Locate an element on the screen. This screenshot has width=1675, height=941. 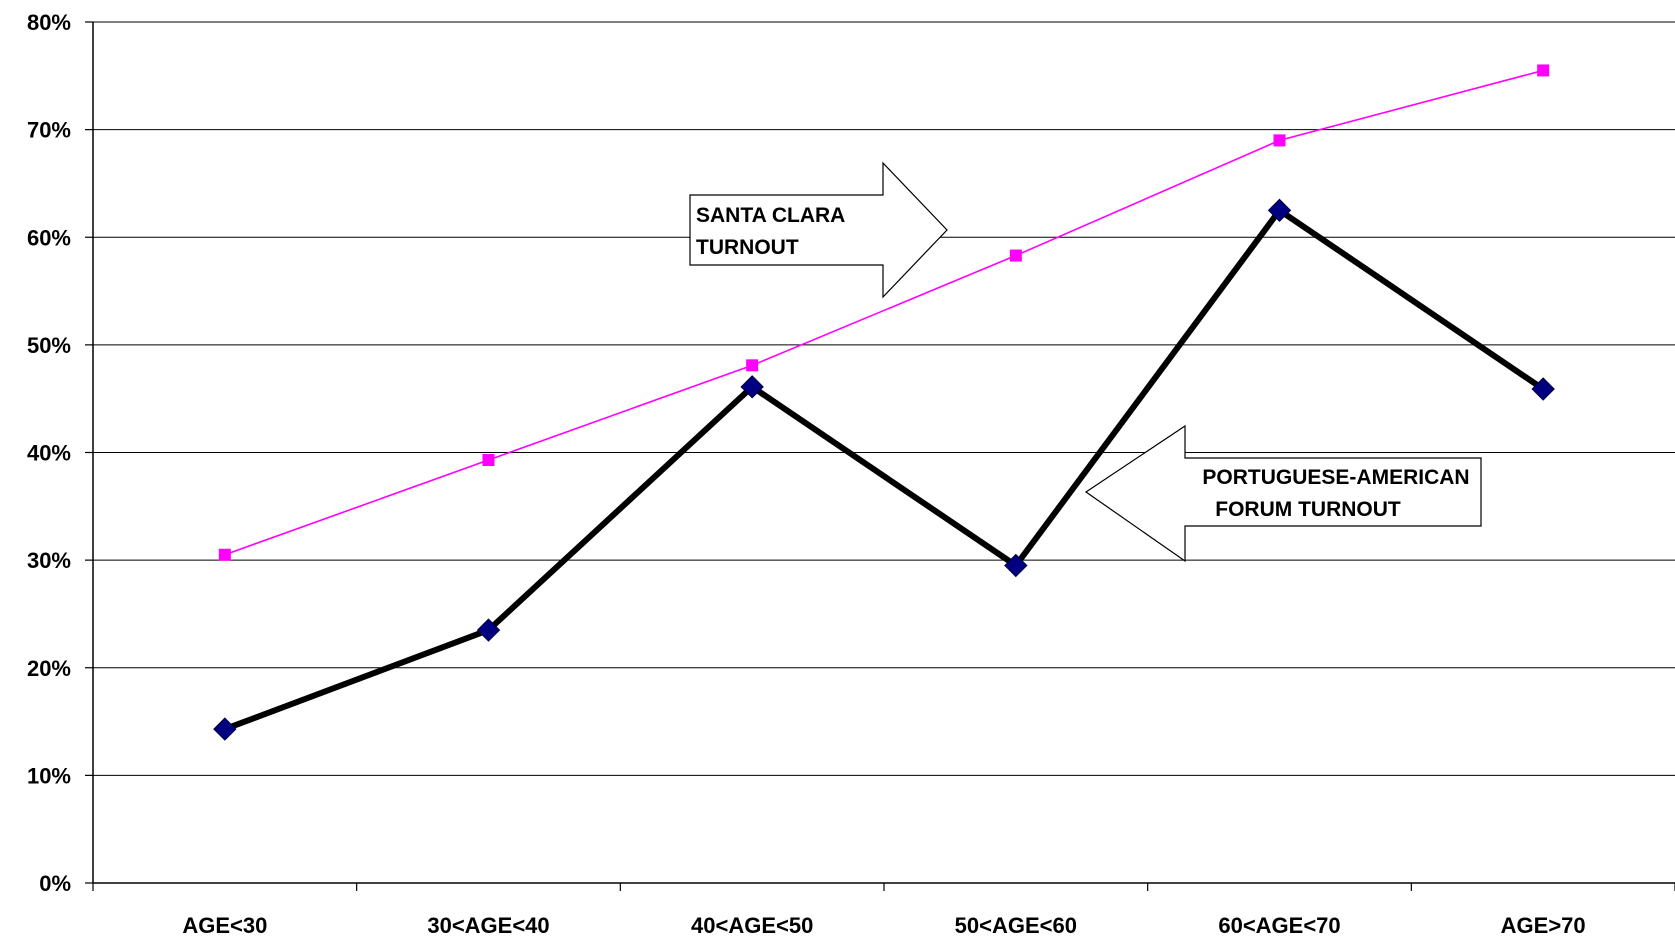
y-tick-label: 80% is located at coordinates (49, 22).